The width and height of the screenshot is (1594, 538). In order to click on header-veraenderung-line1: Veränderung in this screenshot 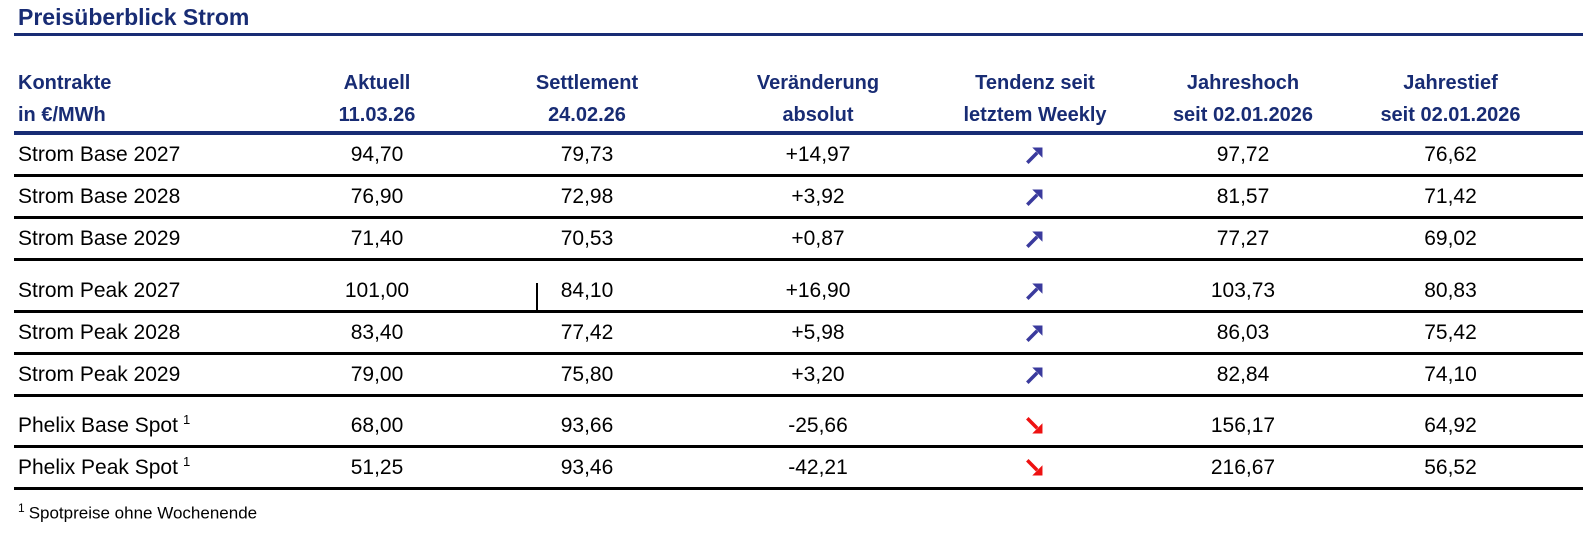, I will do `click(818, 83)`.